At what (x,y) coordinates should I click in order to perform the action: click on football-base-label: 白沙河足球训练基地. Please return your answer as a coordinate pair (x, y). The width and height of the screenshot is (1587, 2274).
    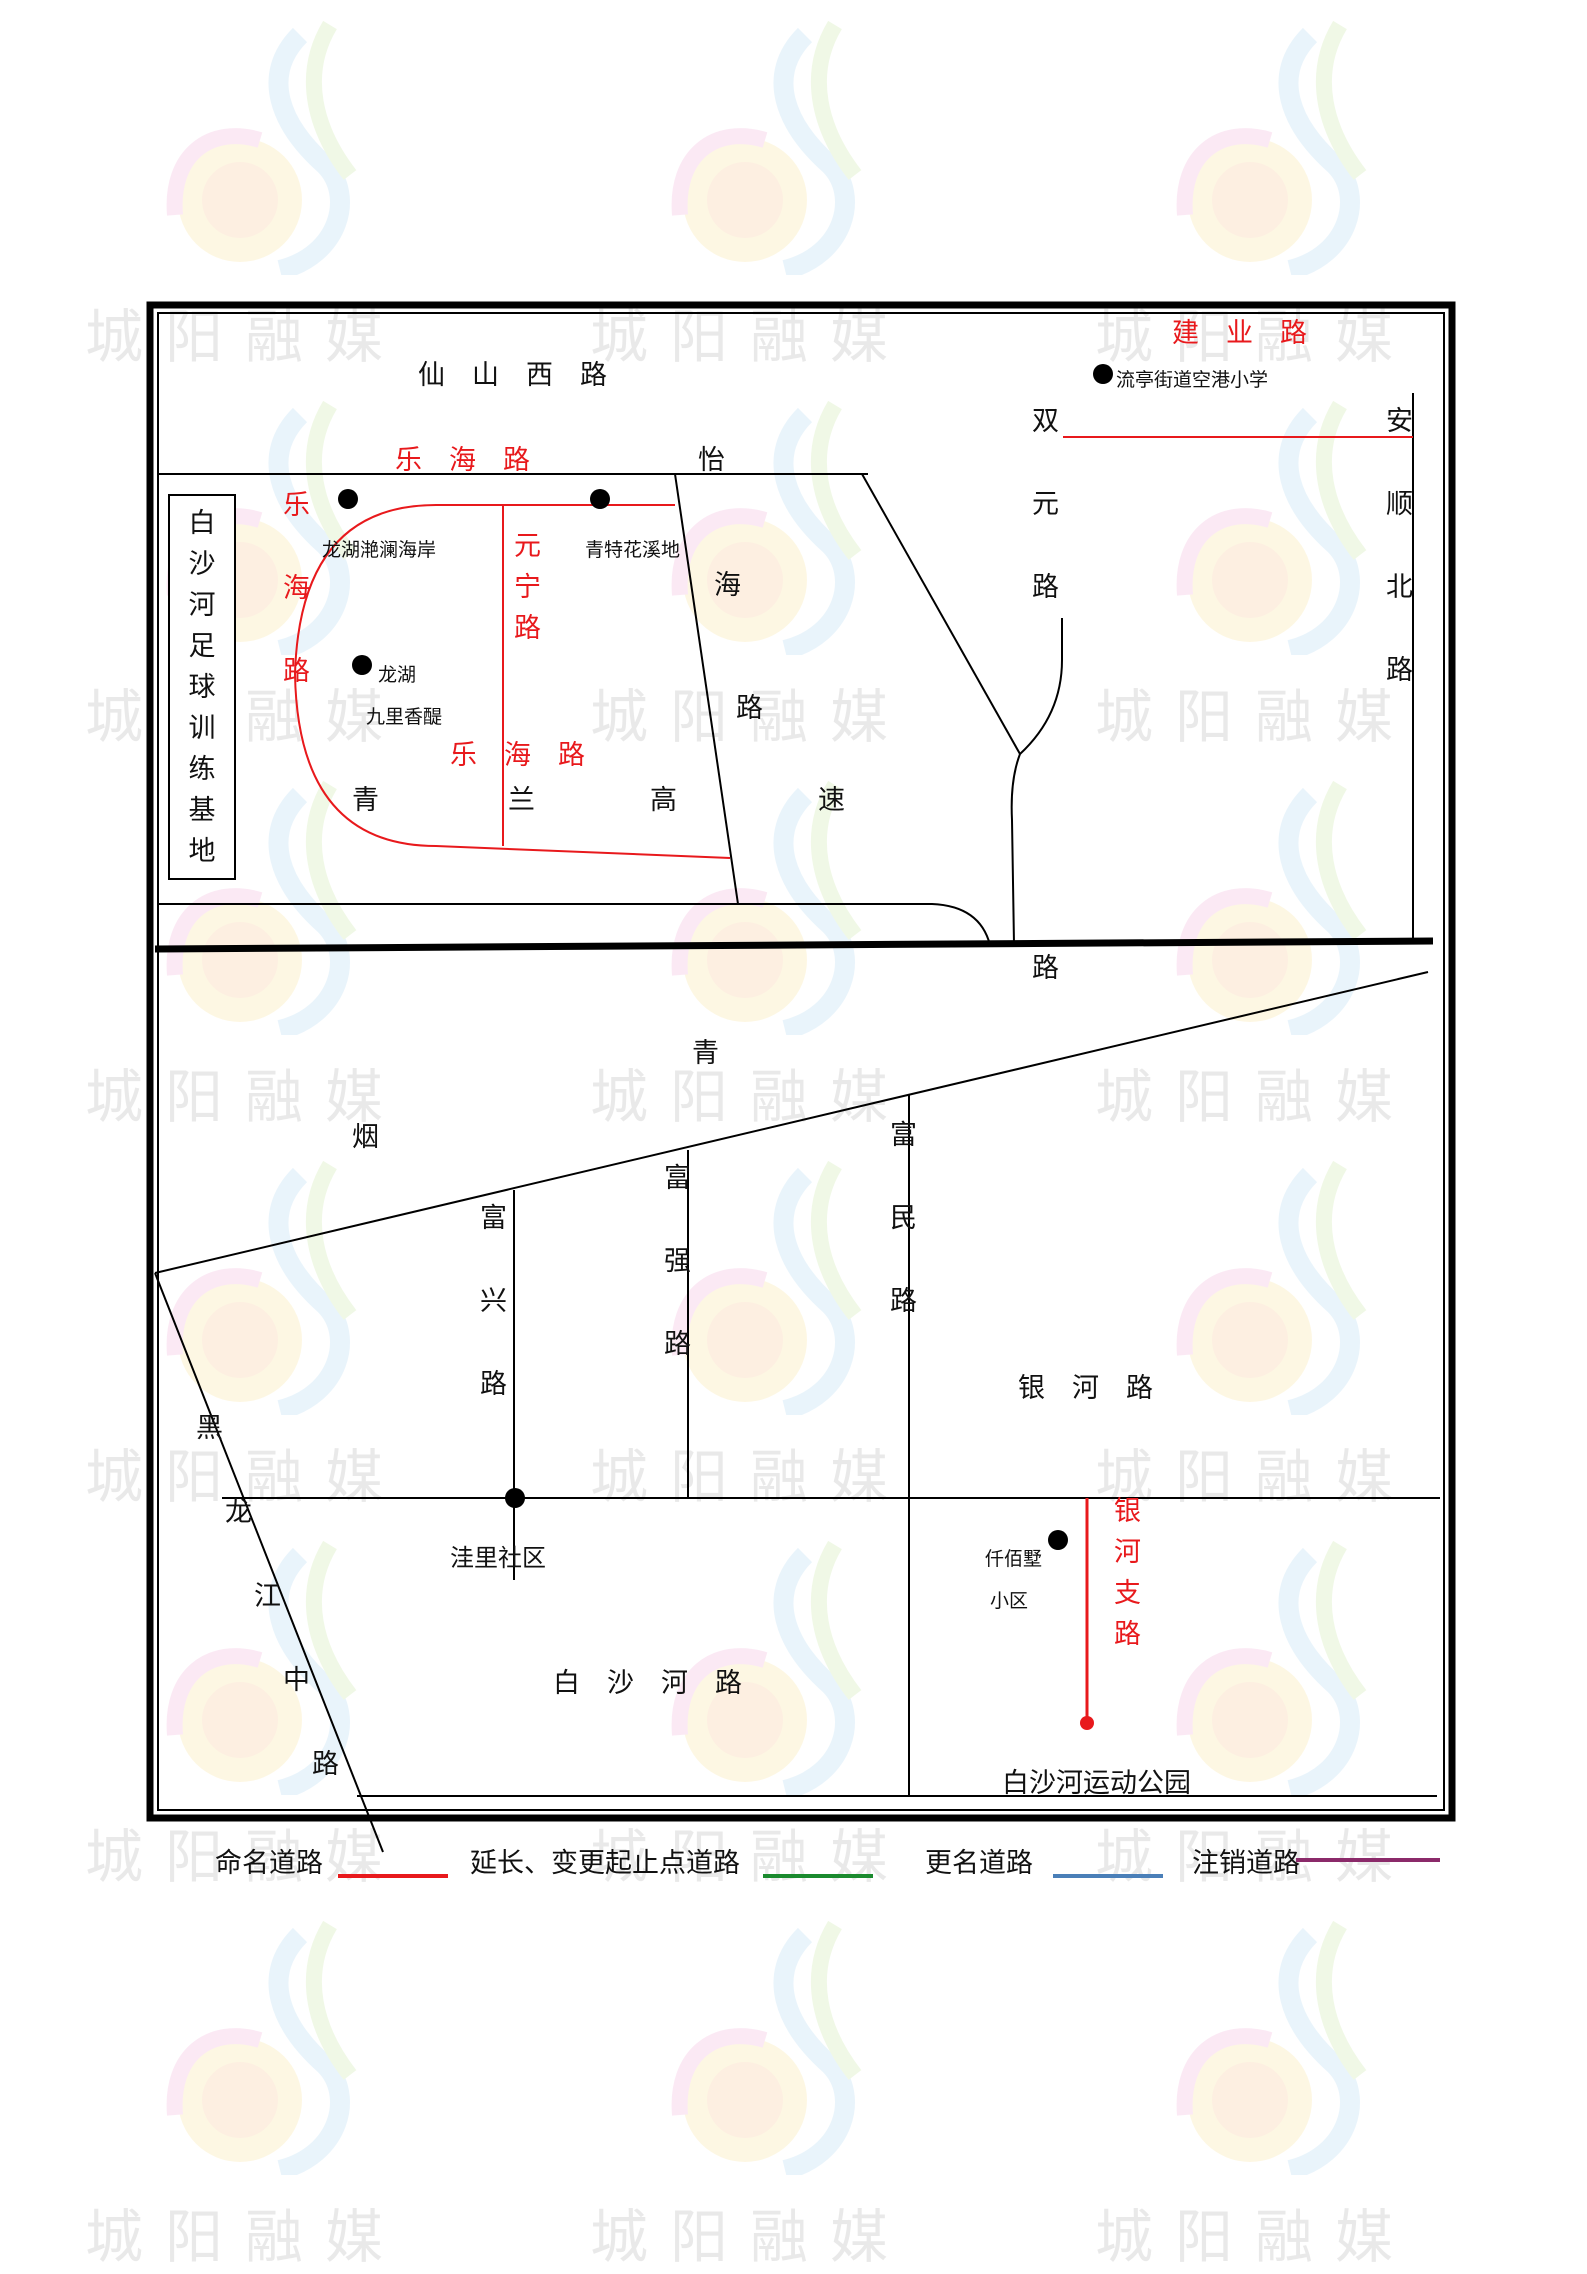
    Looking at the image, I should click on (202, 687).